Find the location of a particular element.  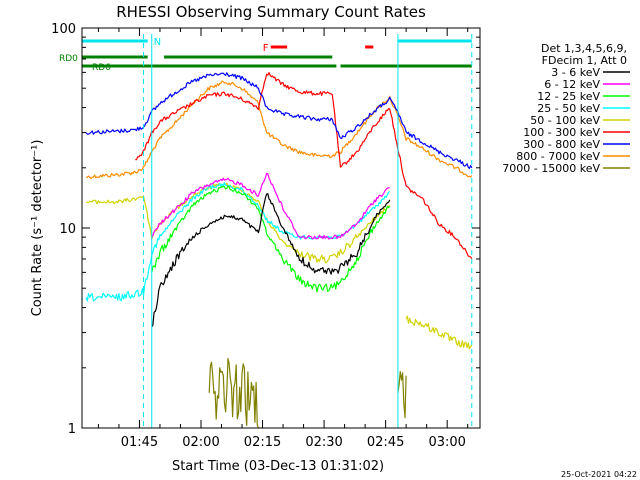

legend-label-2: 6 - 12 keV is located at coordinates (572, 84).